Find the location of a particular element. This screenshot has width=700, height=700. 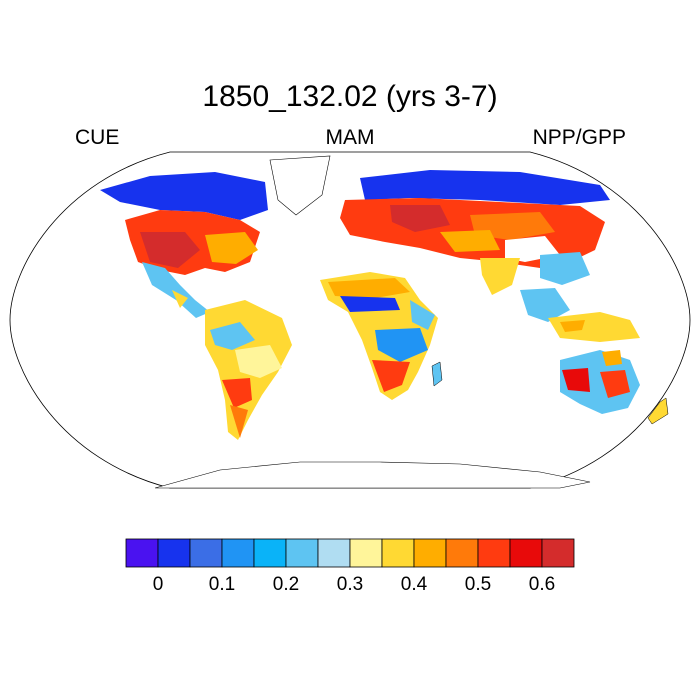

region-antarctica is located at coordinates (372, 475).